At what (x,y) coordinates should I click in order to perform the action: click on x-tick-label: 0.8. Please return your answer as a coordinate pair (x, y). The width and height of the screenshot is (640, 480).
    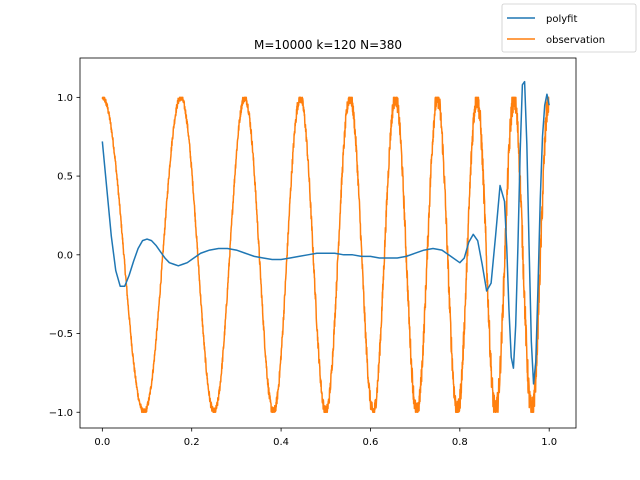
    Looking at the image, I should click on (460, 442).